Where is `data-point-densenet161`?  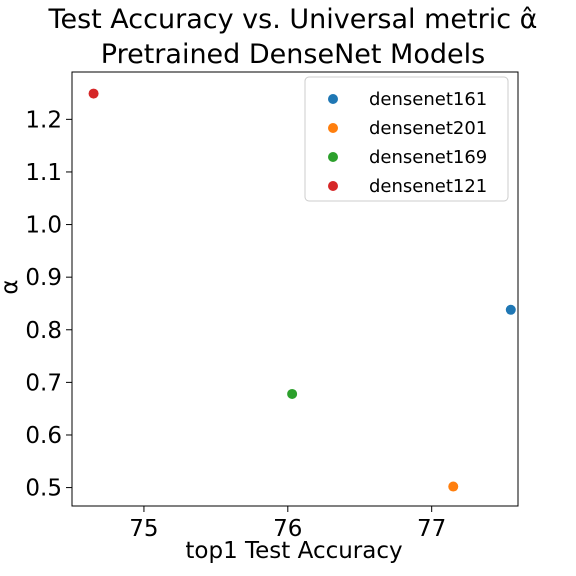 data-point-densenet161 is located at coordinates (510, 309).